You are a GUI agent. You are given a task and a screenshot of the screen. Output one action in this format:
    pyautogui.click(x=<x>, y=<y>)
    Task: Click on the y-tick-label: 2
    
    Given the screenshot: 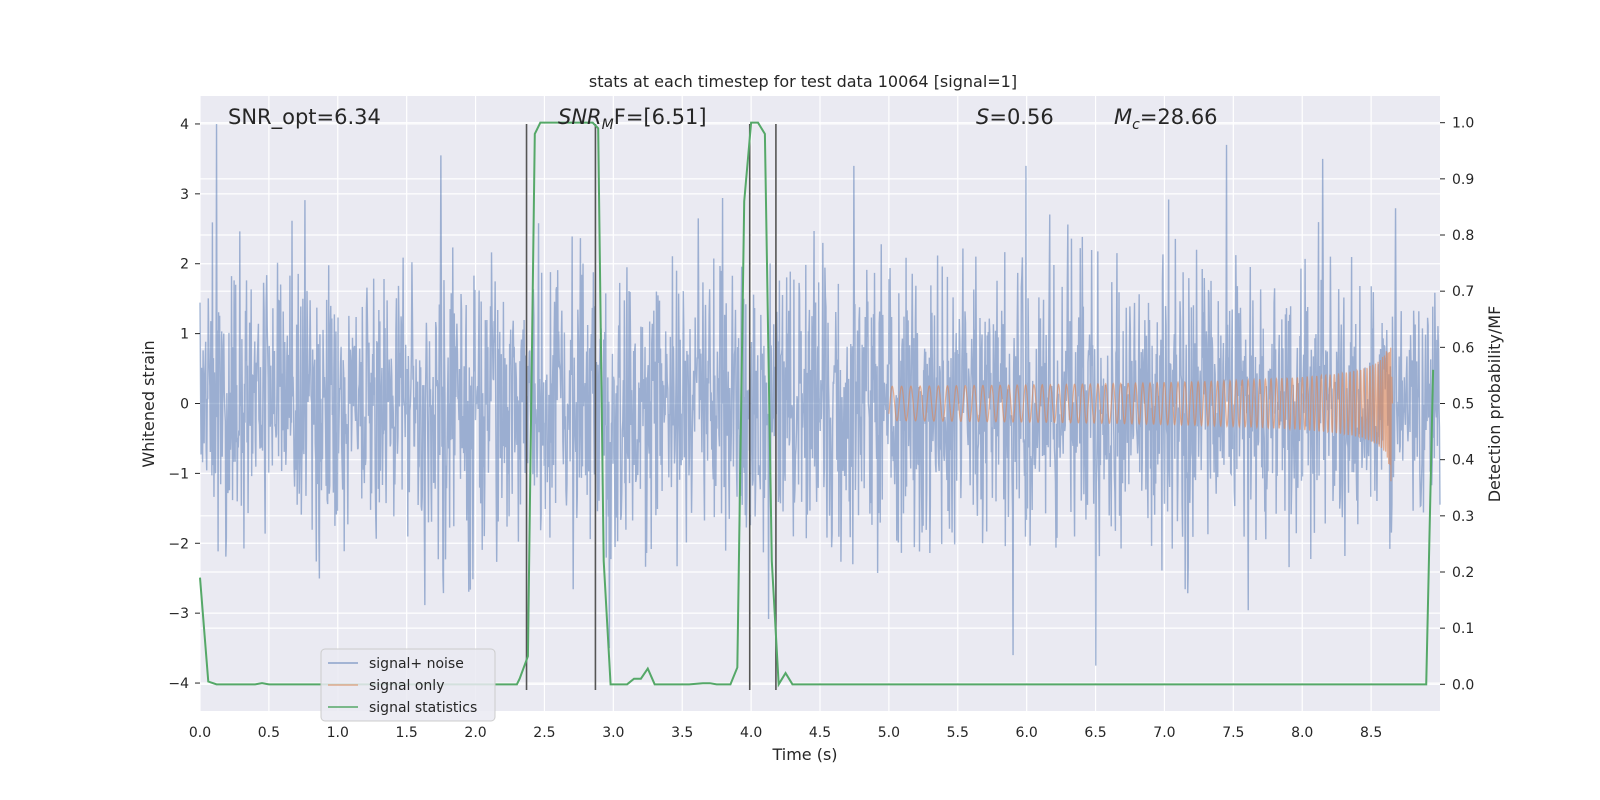 What is the action you would take?
    pyautogui.click(x=184, y=265)
    